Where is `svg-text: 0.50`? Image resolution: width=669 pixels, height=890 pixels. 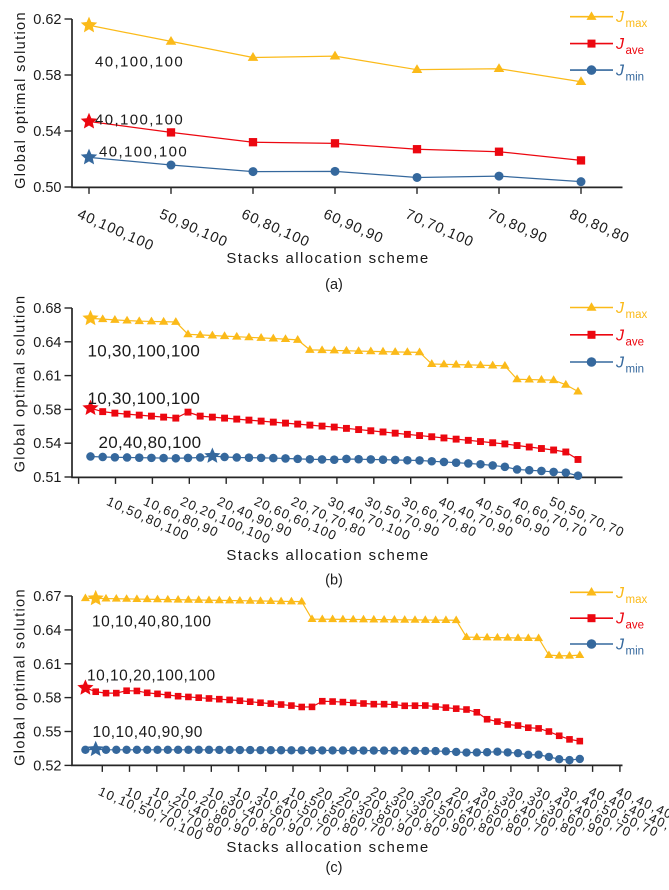 svg-text: 0.50 is located at coordinates (47, 188).